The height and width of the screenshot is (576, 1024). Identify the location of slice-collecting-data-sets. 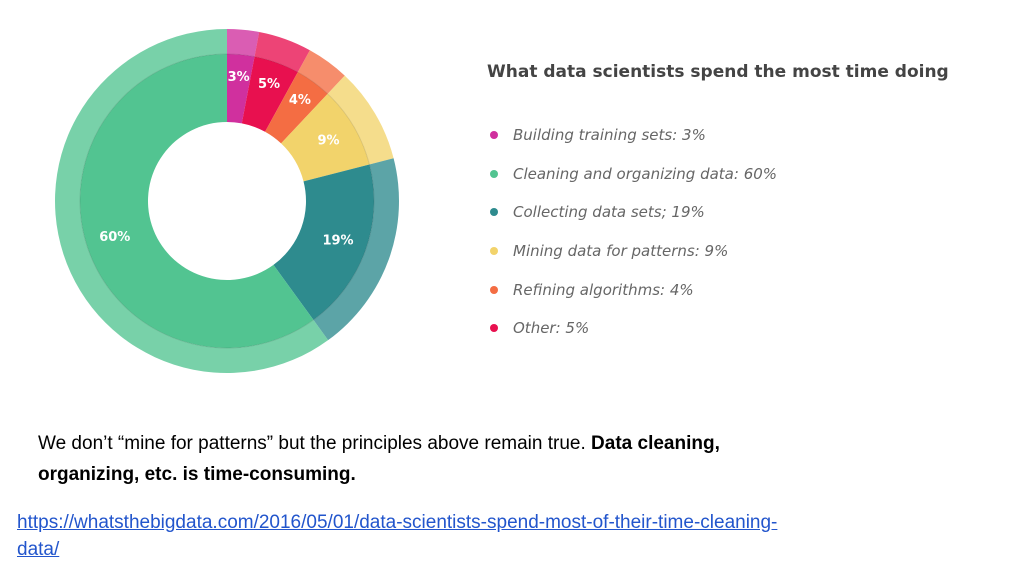
(336, 249).